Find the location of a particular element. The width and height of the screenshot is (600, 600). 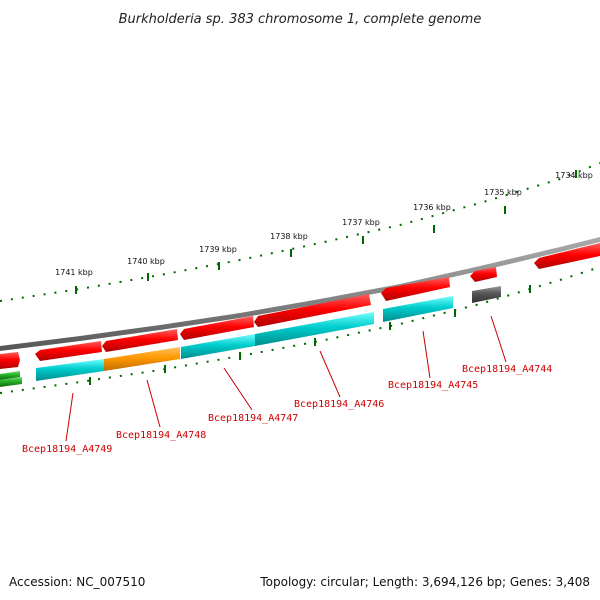

gene-label-bcep18194-a4746: Bcep18194_A4746 is located at coordinates (339, 404).